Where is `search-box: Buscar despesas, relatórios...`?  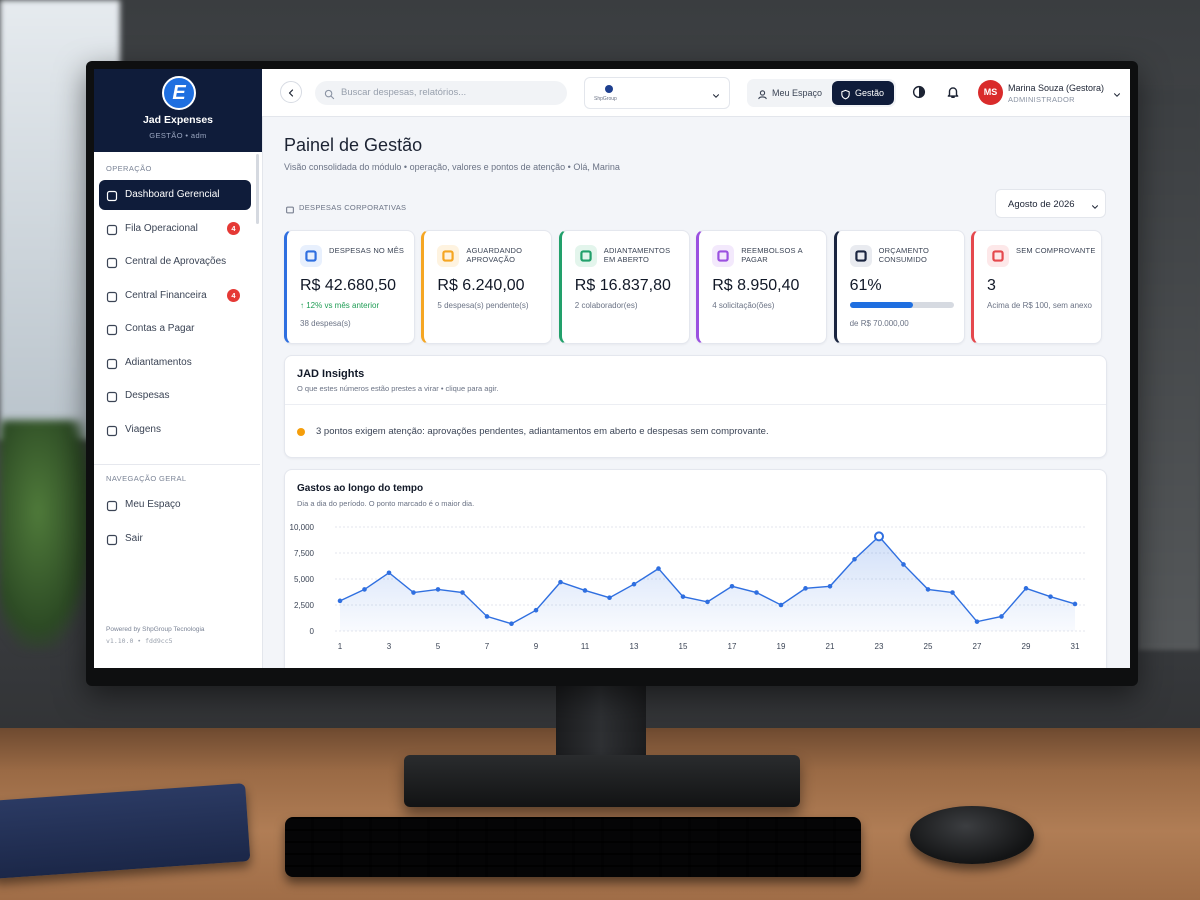
search-box: Buscar despesas, relatórios... is located at coordinates (441, 93).